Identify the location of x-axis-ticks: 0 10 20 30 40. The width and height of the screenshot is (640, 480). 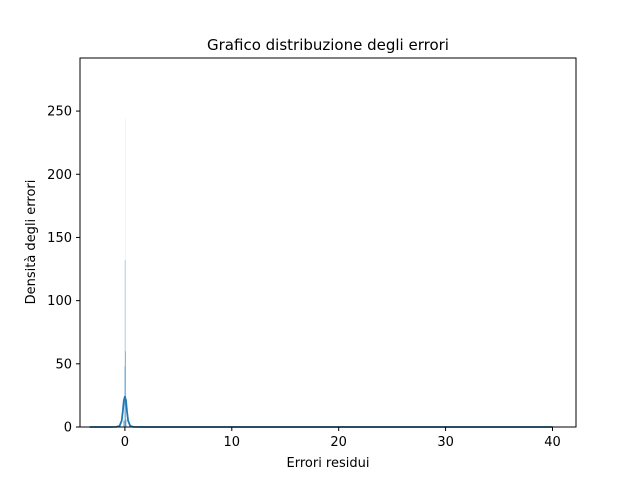
(341, 438).